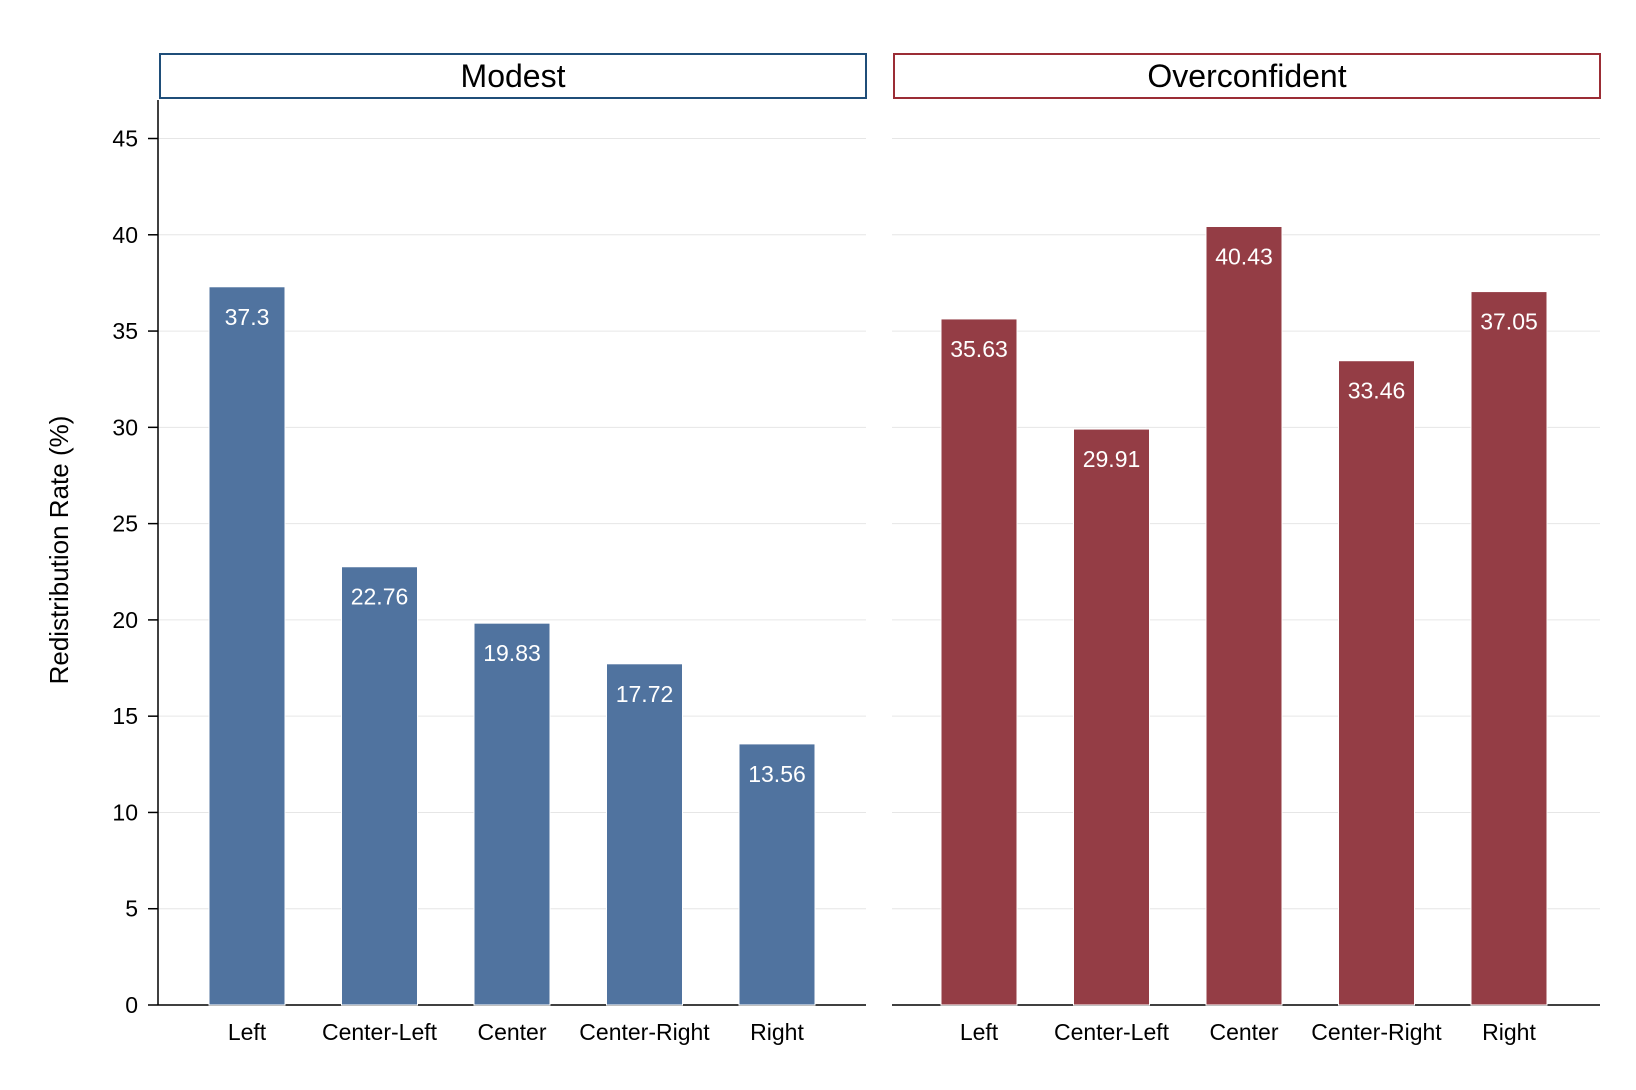 The image size is (1636, 1090). Describe the element at coordinates (125, 716) in the screenshot. I see `y-tick-label: 15` at that location.